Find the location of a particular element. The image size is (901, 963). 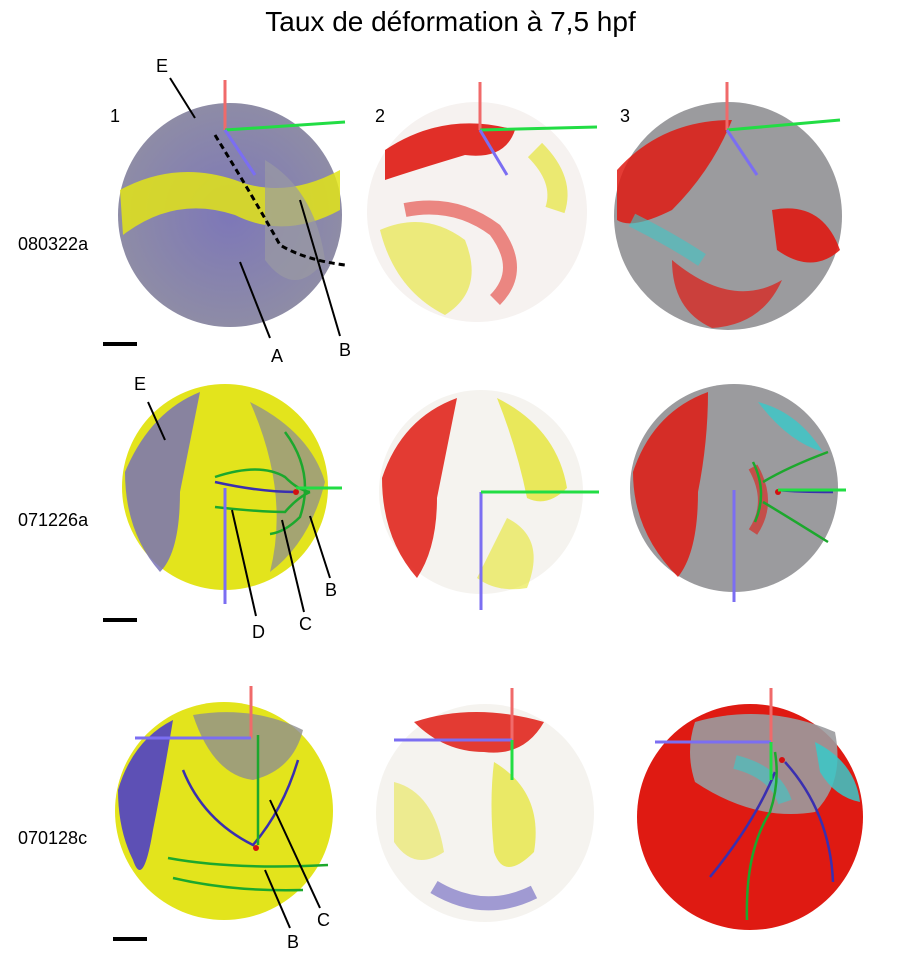

panel-r1-c1 is located at coordinates (232, 203).